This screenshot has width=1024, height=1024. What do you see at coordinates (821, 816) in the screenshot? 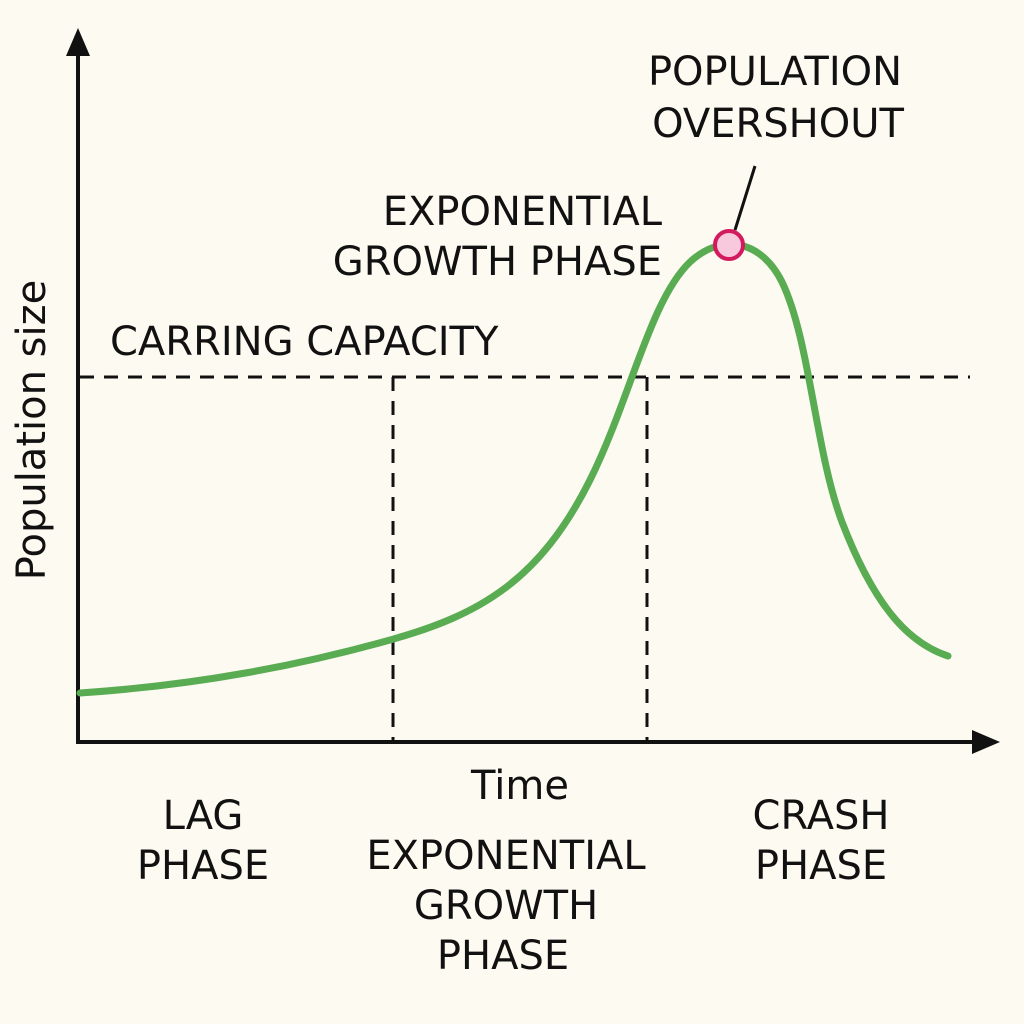
I see `phase-label: CRASH` at bounding box center [821, 816].